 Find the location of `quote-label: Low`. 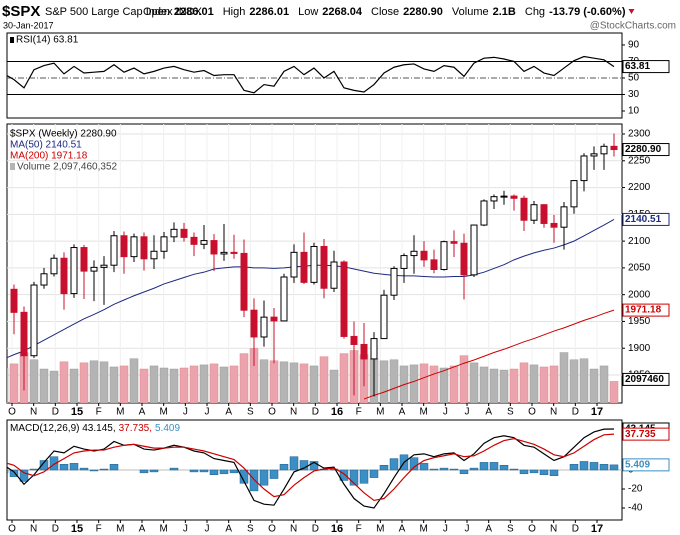

quote-label: Low is located at coordinates (308, 12).